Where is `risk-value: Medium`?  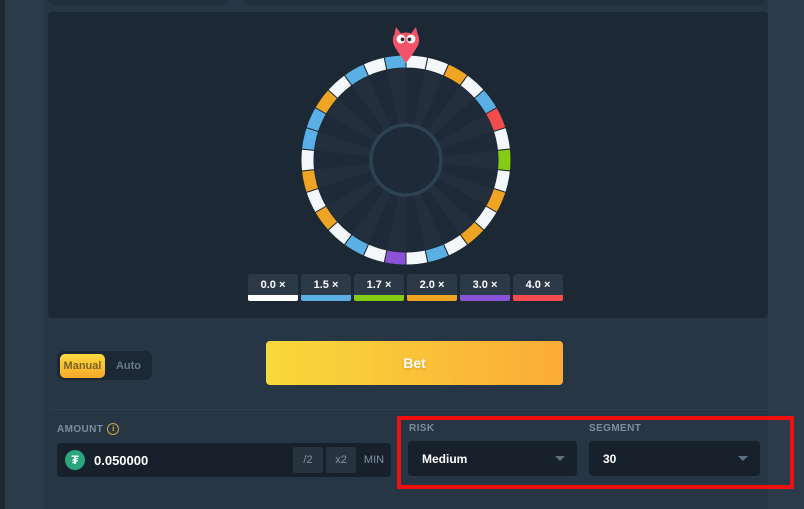
risk-value: Medium is located at coordinates (445, 458).